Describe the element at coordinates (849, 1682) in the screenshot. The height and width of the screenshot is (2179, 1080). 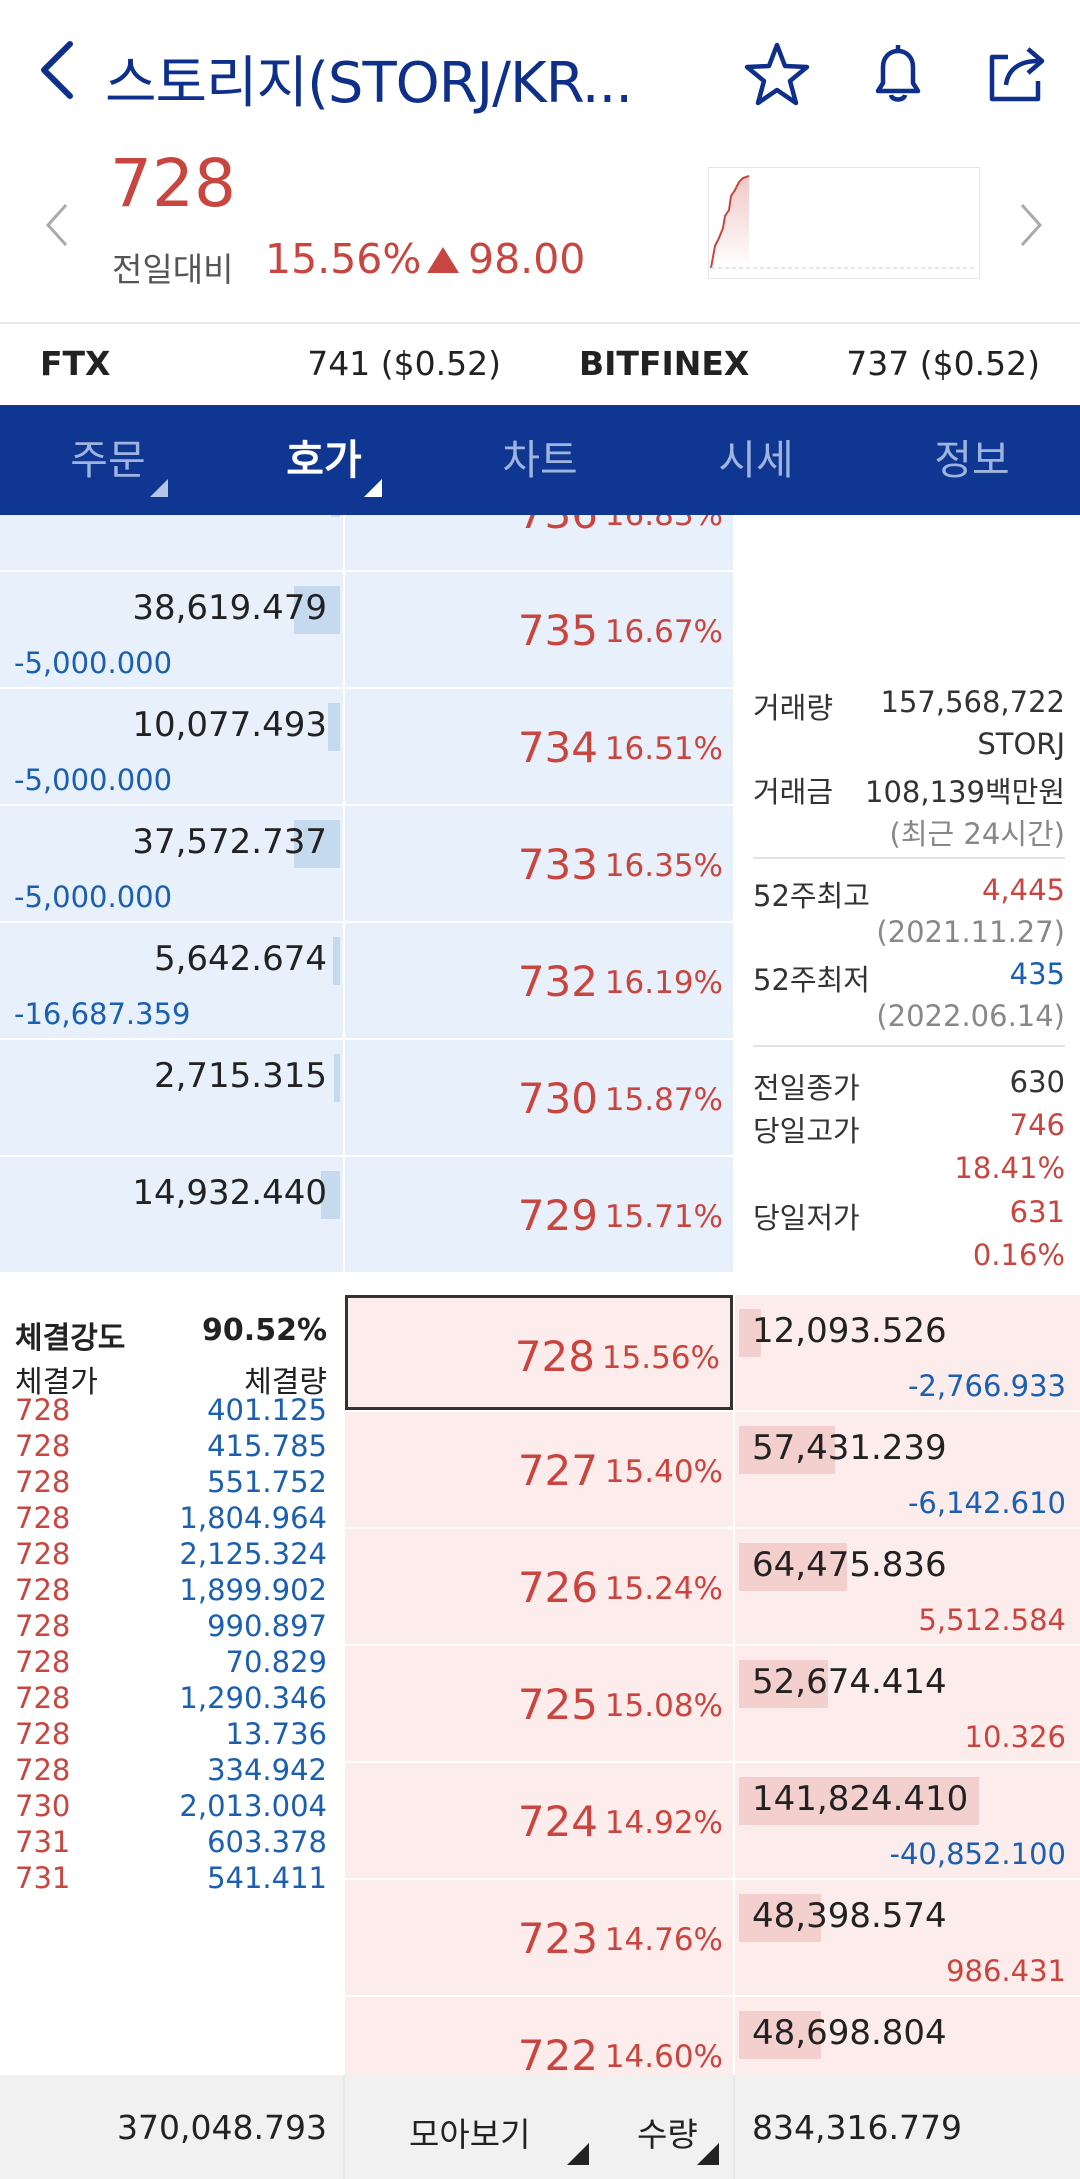
I see `bid-quantity: 52,674.414` at that location.